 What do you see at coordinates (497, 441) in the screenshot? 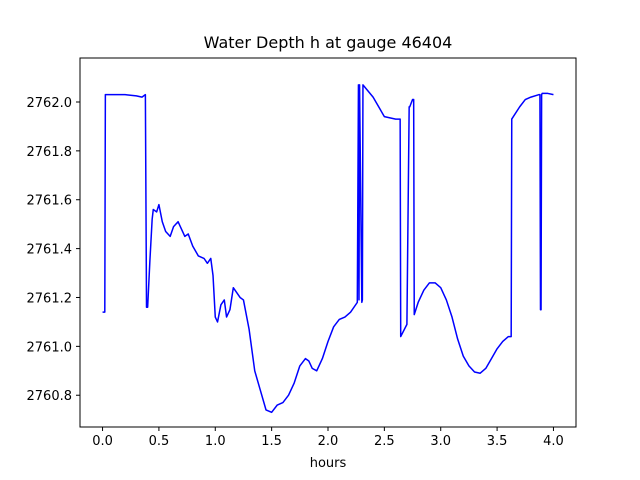
I see `x-tick-label: 3.5` at bounding box center [497, 441].